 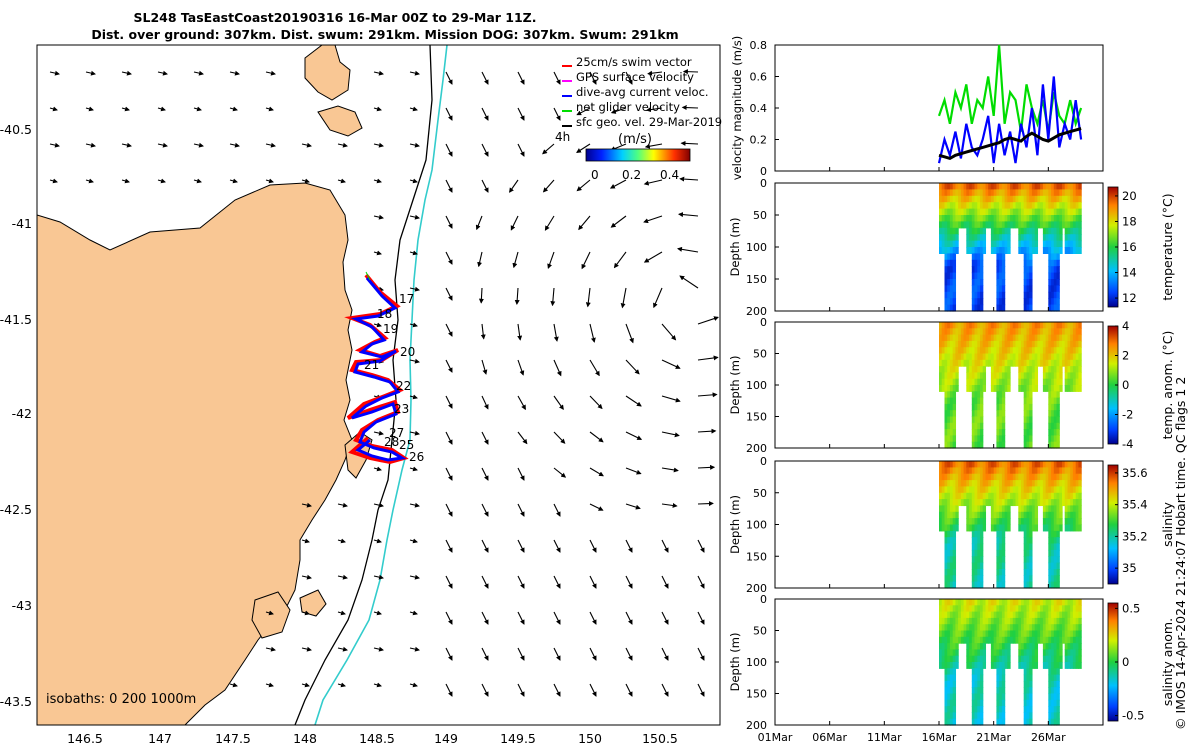 What do you see at coordinates (1125, 326) in the screenshot?
I see `colorbar-tick-label: 4` at bounding box center [1125, 326].